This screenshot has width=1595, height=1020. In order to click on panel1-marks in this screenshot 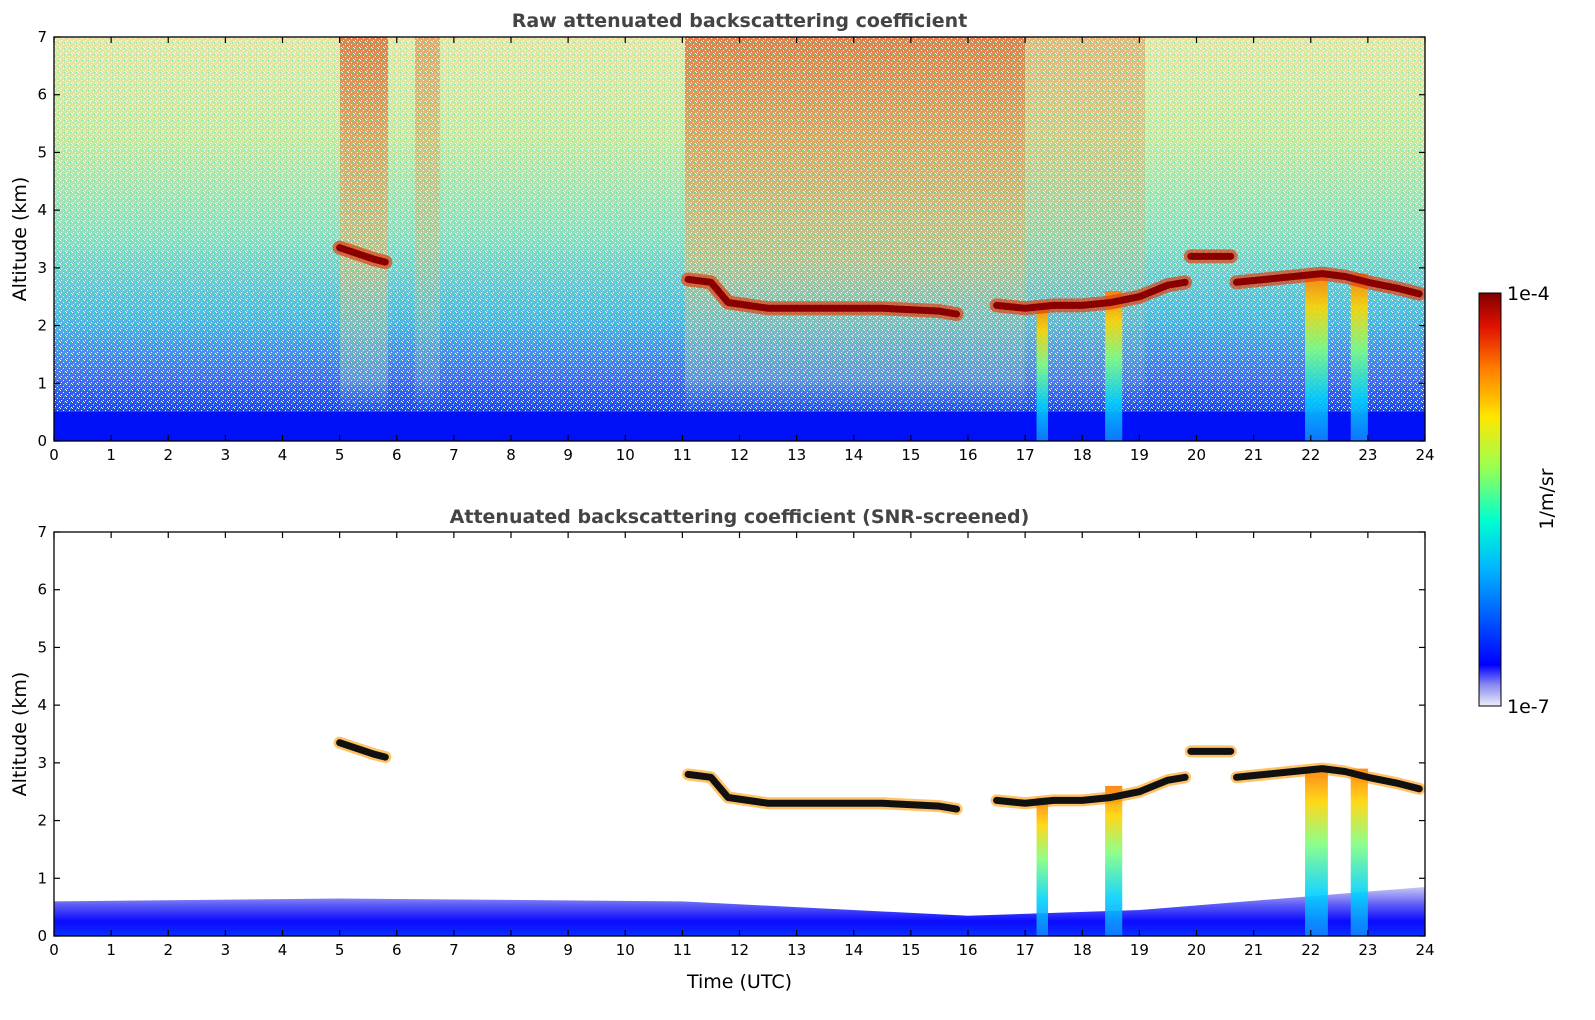, I will do `click(878, 340)`.